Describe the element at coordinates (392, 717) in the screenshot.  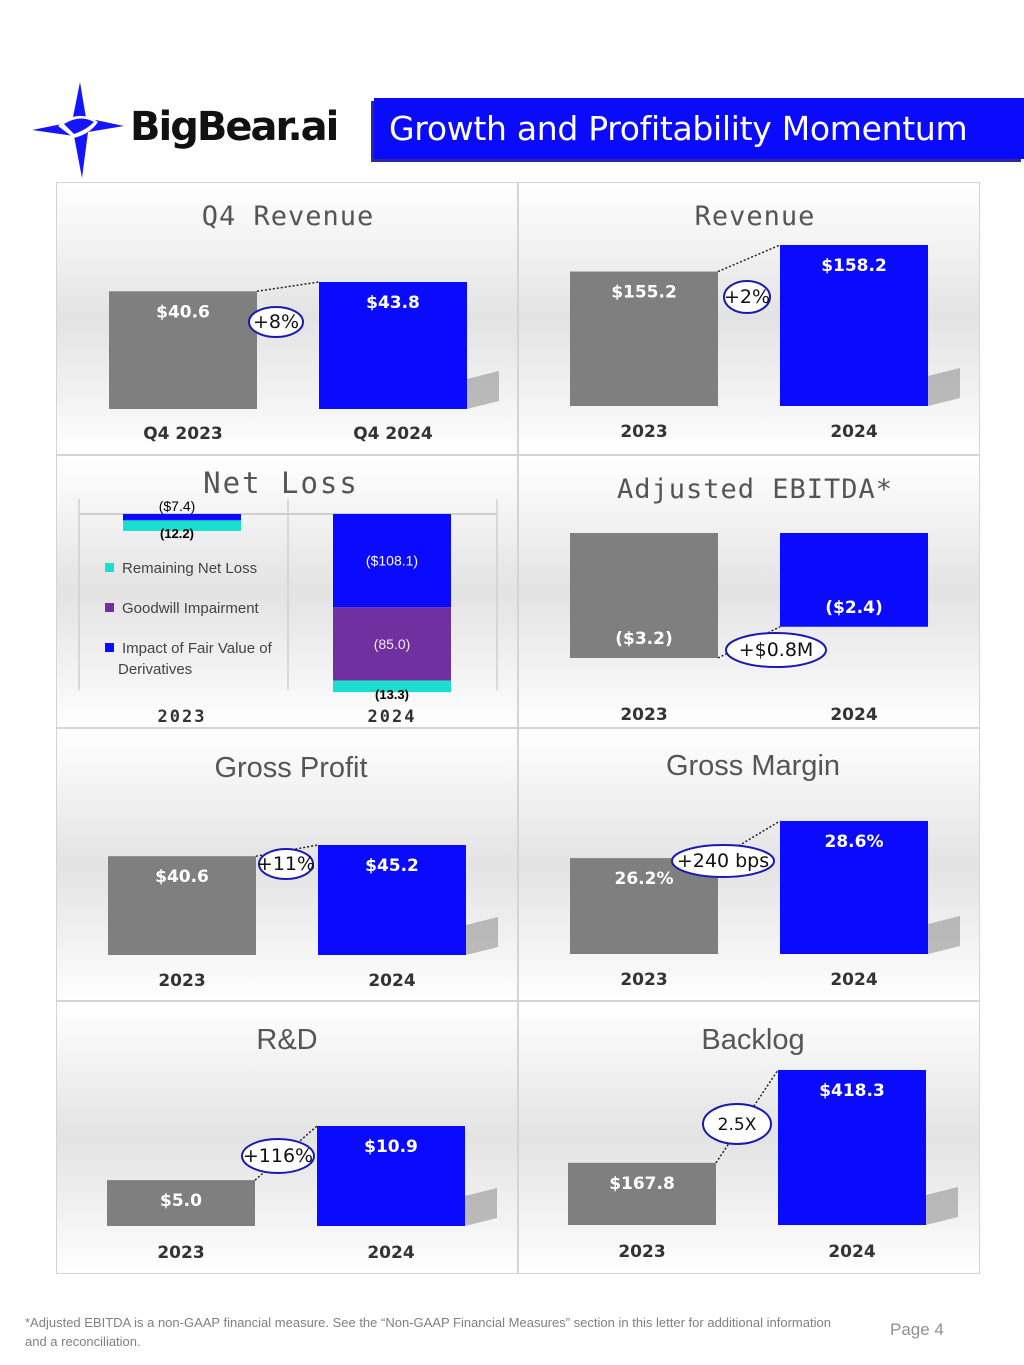
I see `net-loss-category-2024: 2024` at that location.